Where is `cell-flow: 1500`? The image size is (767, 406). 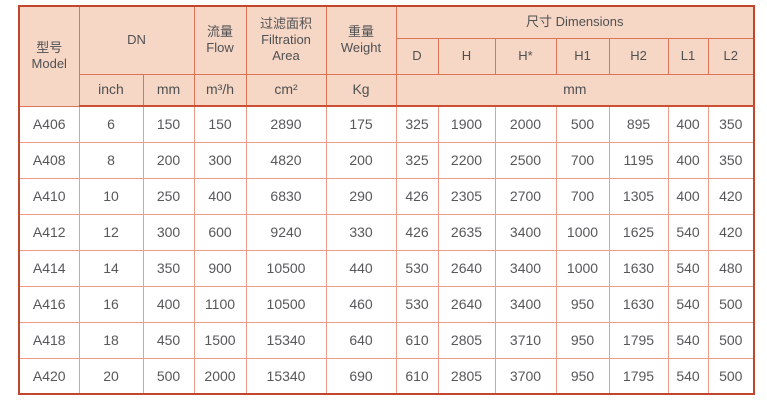 cell-flow: 1500 is located at coordinates (220, 340).